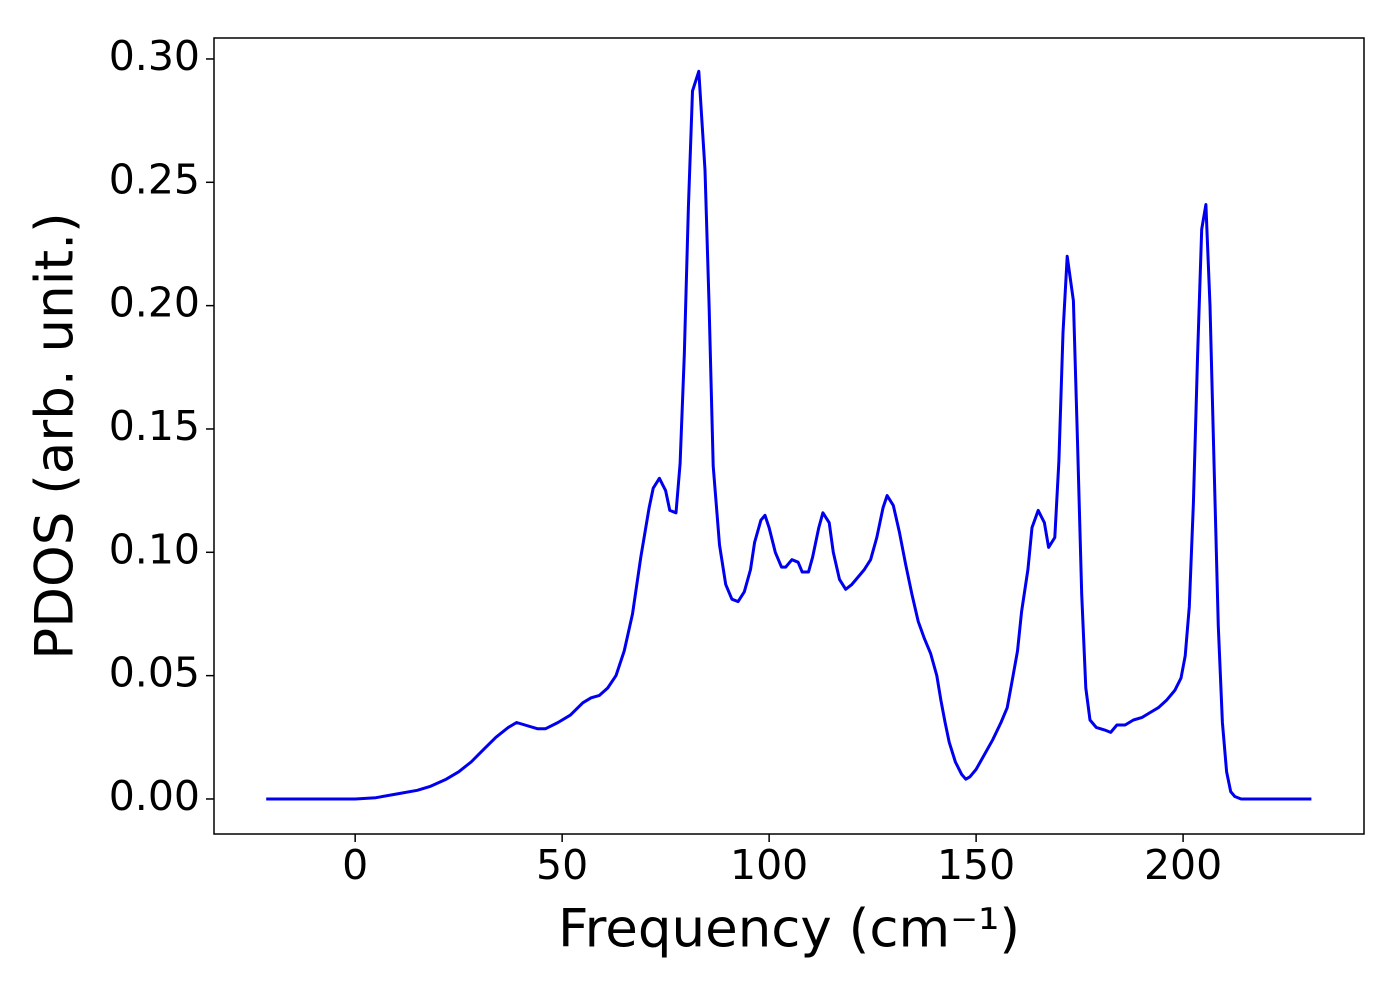 The height and width of the screenshot is (1000, 1400). Describe the element at coordinates (154, 303) in the screenshot. I see `y-tick-label: 0.20` at that location.